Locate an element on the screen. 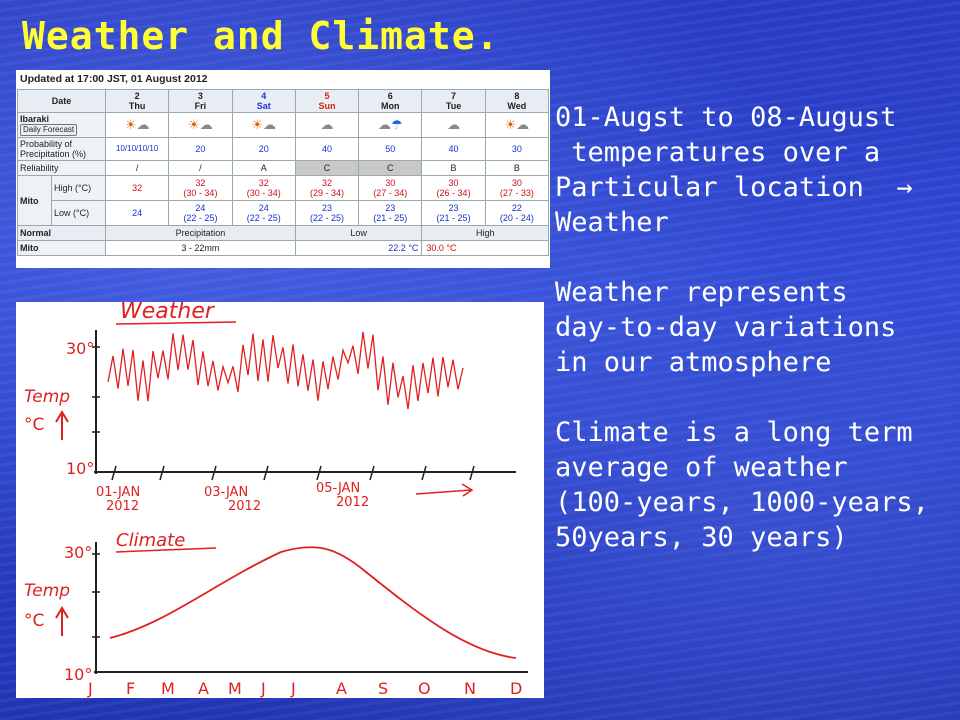  weather-x-label: 01-JAN is located at coordinates (118, 492).